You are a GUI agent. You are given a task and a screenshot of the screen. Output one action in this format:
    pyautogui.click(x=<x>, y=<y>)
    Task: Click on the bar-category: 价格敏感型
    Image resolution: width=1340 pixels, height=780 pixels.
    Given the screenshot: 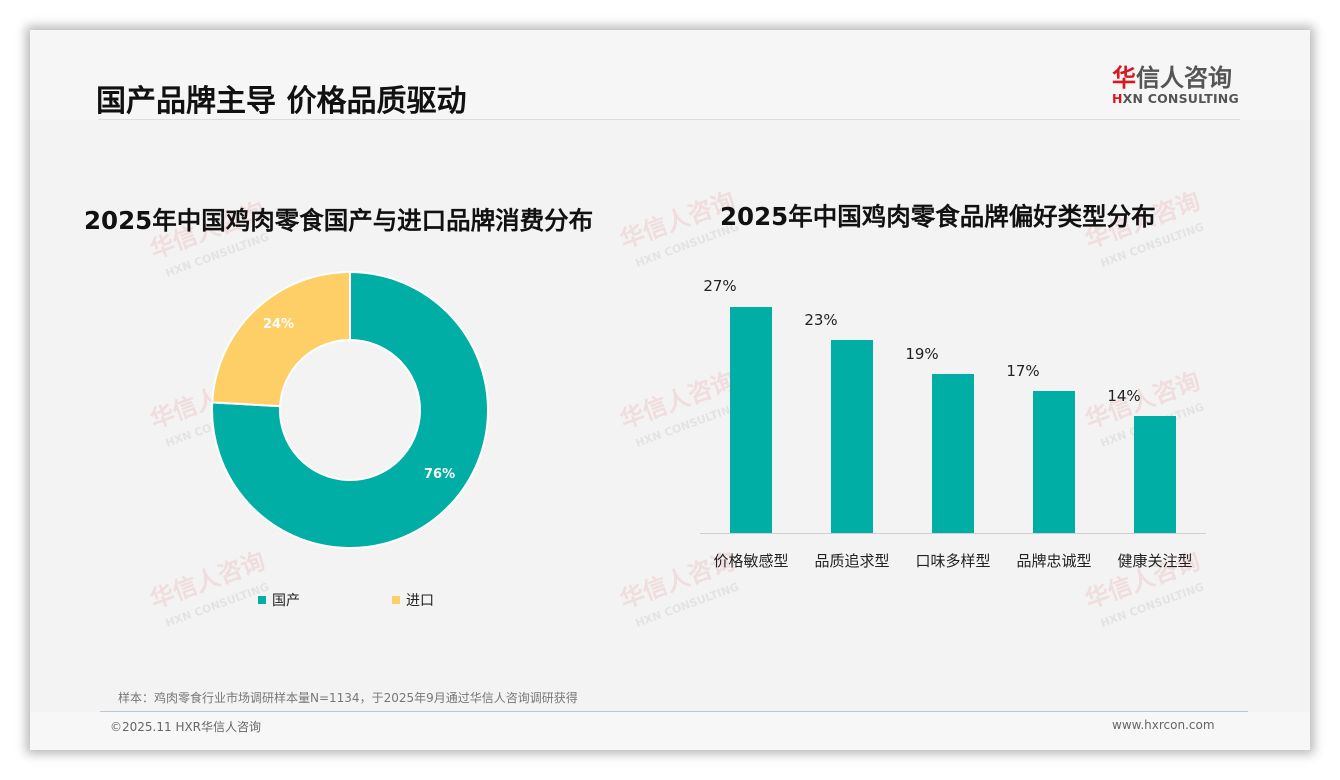 What is the action you would take?
    pyautogui.click(x=751, y=561)
    